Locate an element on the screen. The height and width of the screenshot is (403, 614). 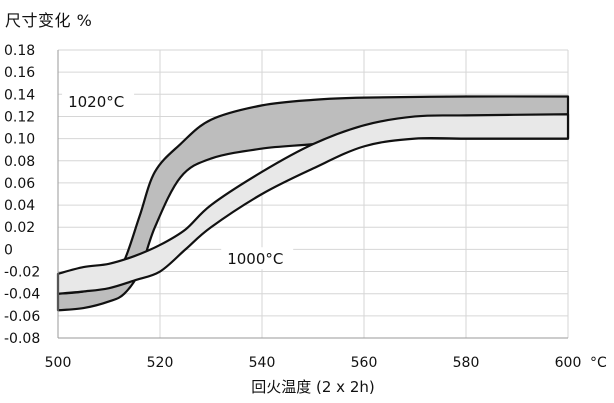
y-tick-label: 0.08 is located at coordinates (19, 162).